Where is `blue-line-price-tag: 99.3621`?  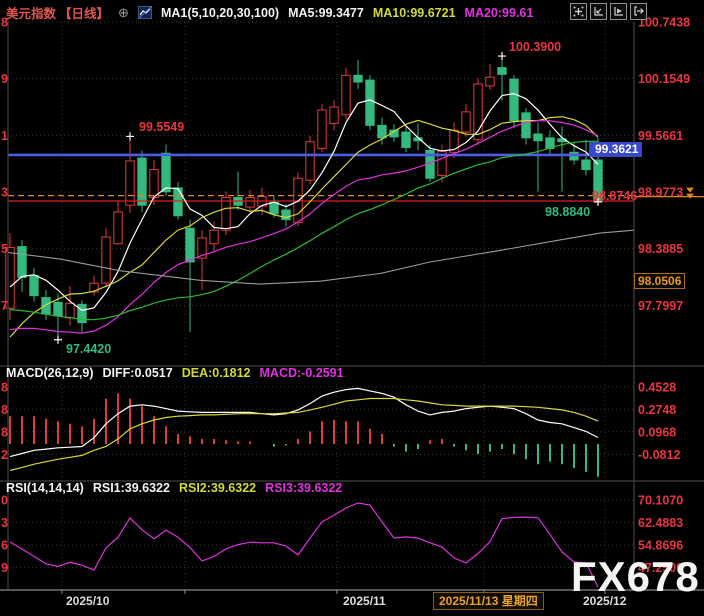 blue-line-price-tag: 99.3621 is located at coordinates (616, 149).